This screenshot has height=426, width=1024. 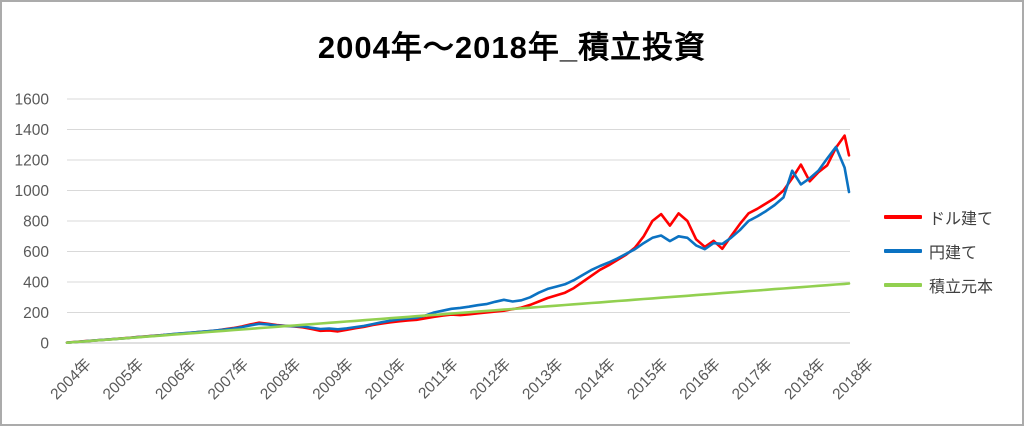 I want to click on y-axis-label: 800, so click(x=36, y=222).